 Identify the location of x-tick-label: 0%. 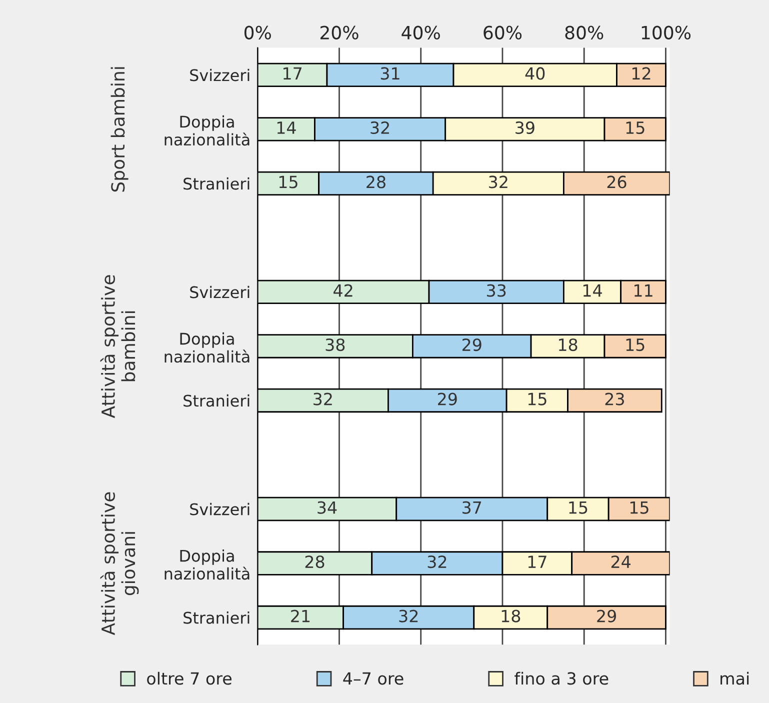
(257, 33).